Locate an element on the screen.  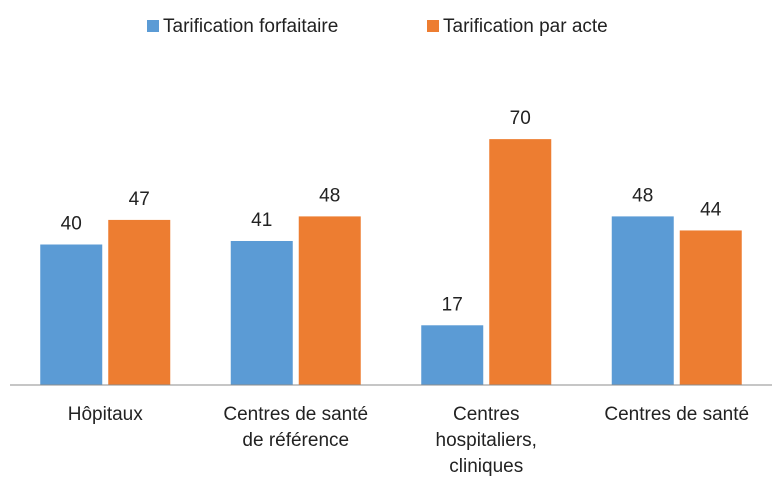
data-label: 47 is located at coordinates (139, 199).